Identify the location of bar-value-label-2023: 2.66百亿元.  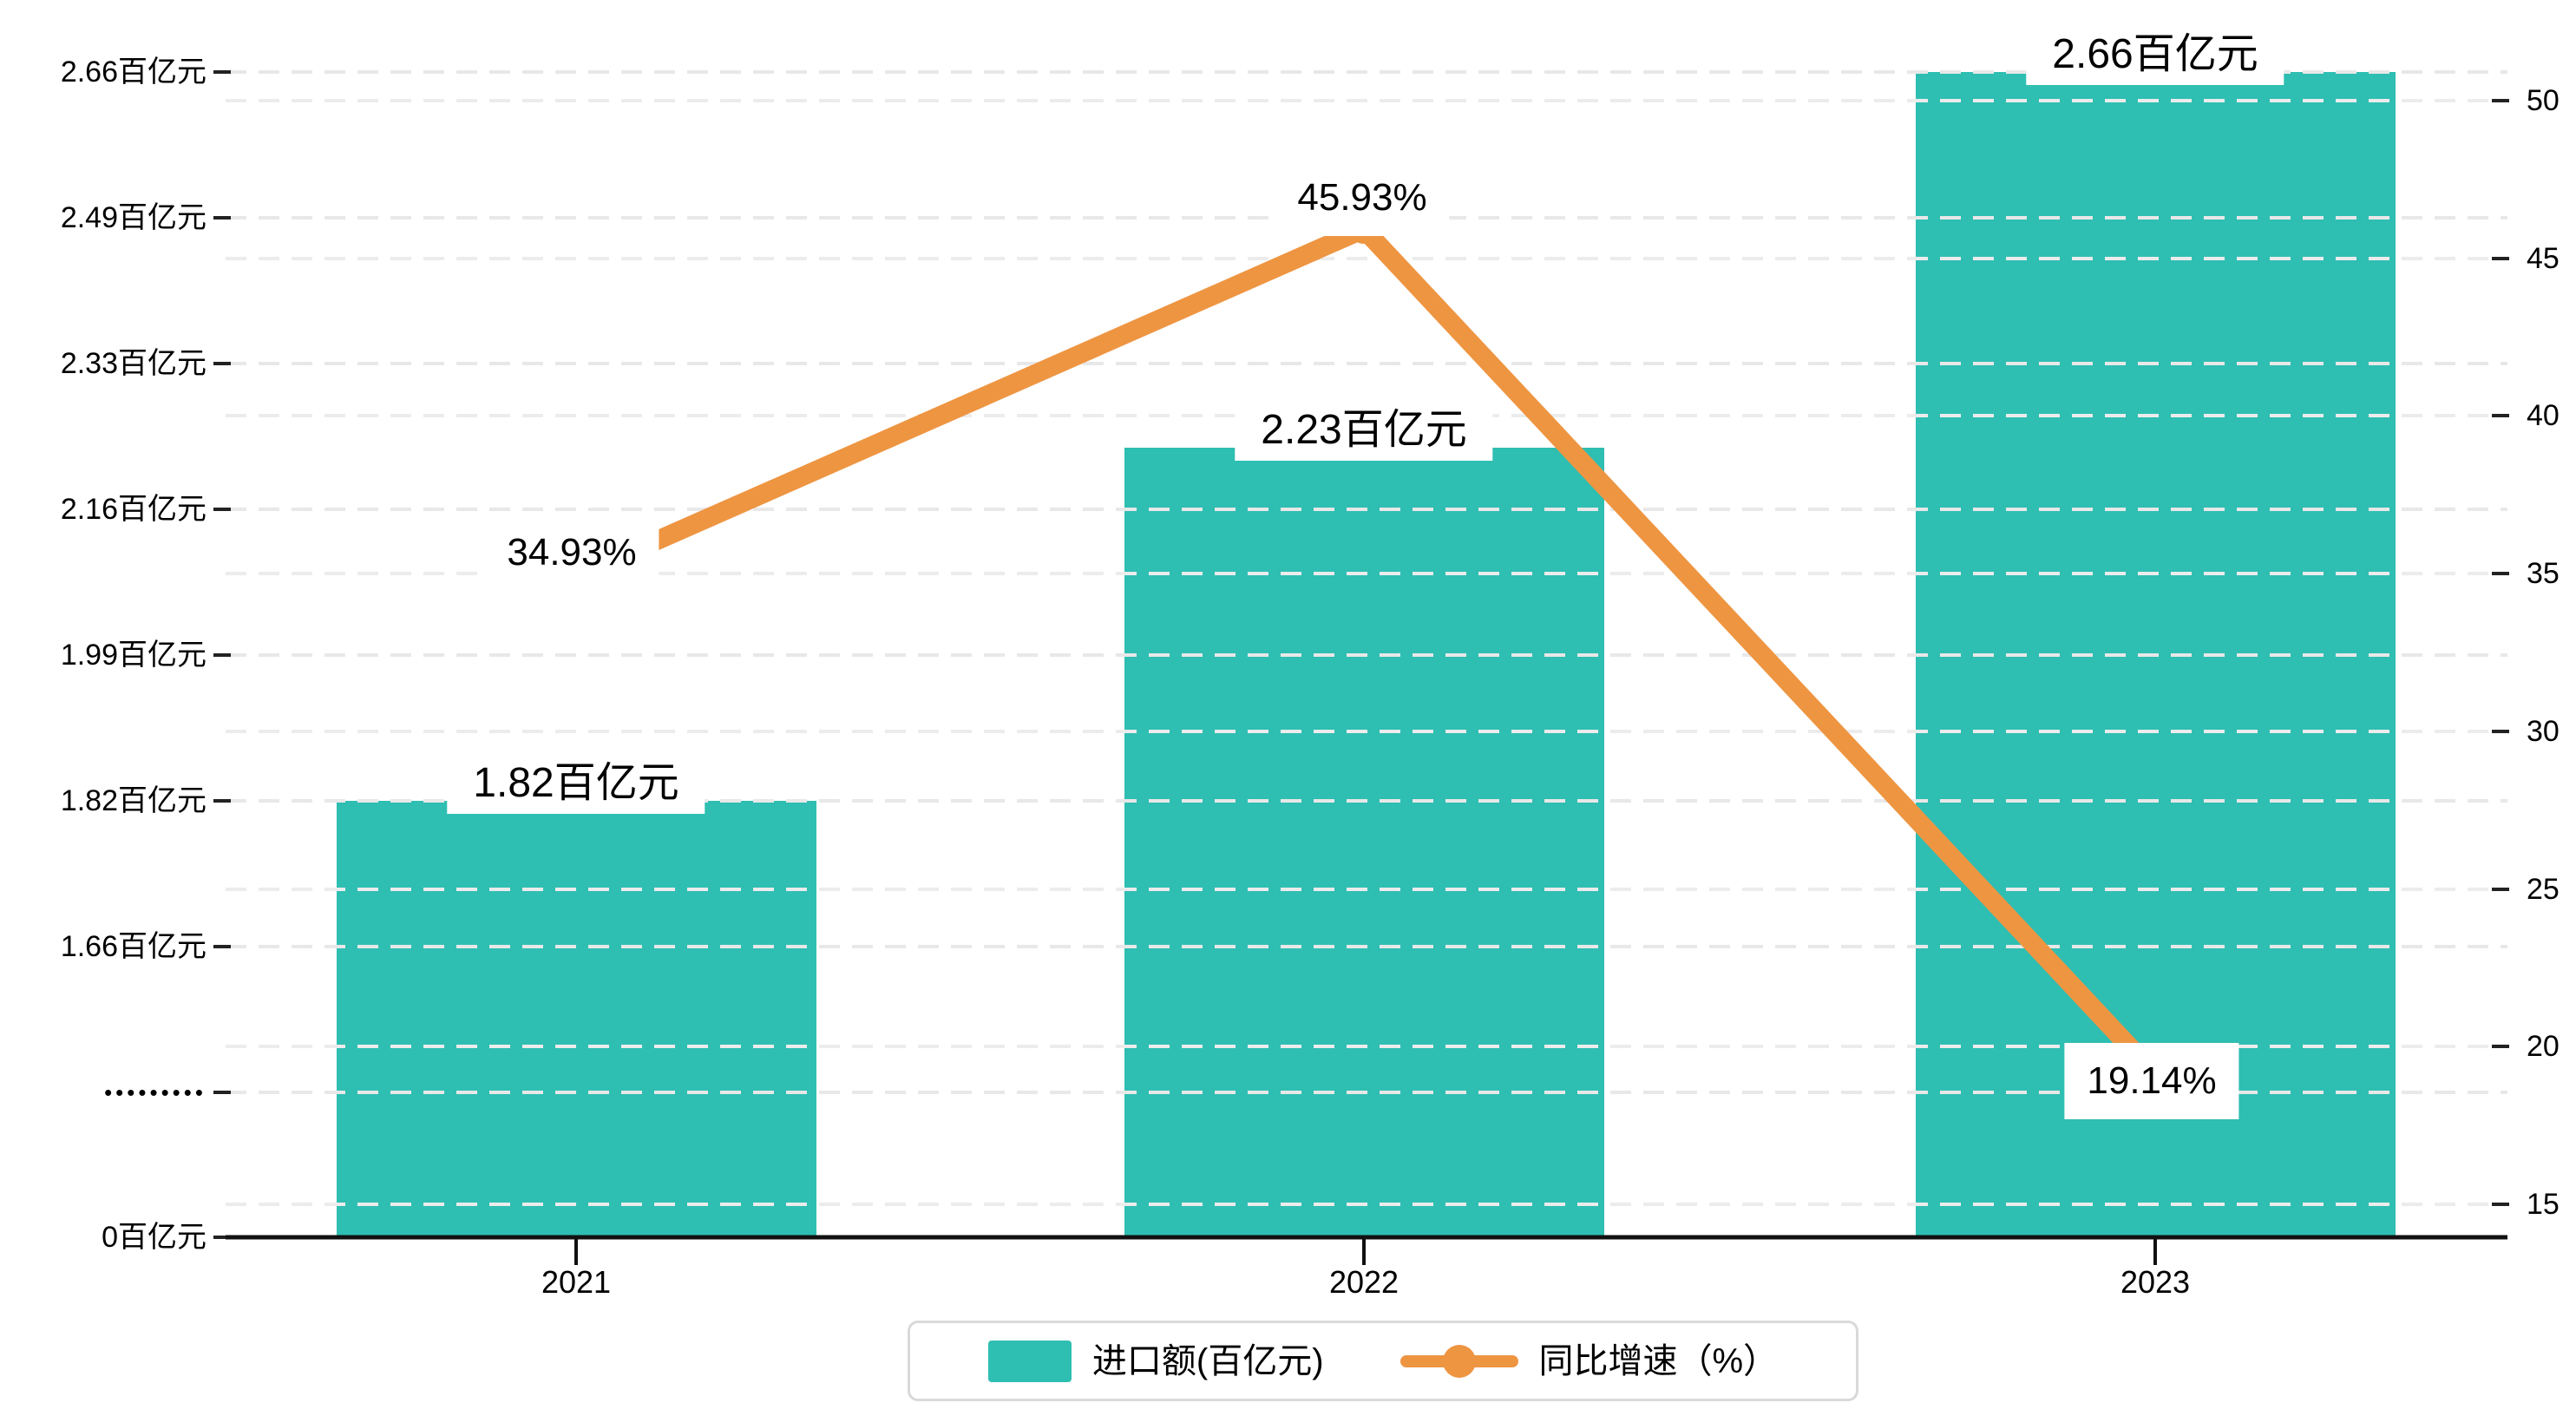
(2155, 55).